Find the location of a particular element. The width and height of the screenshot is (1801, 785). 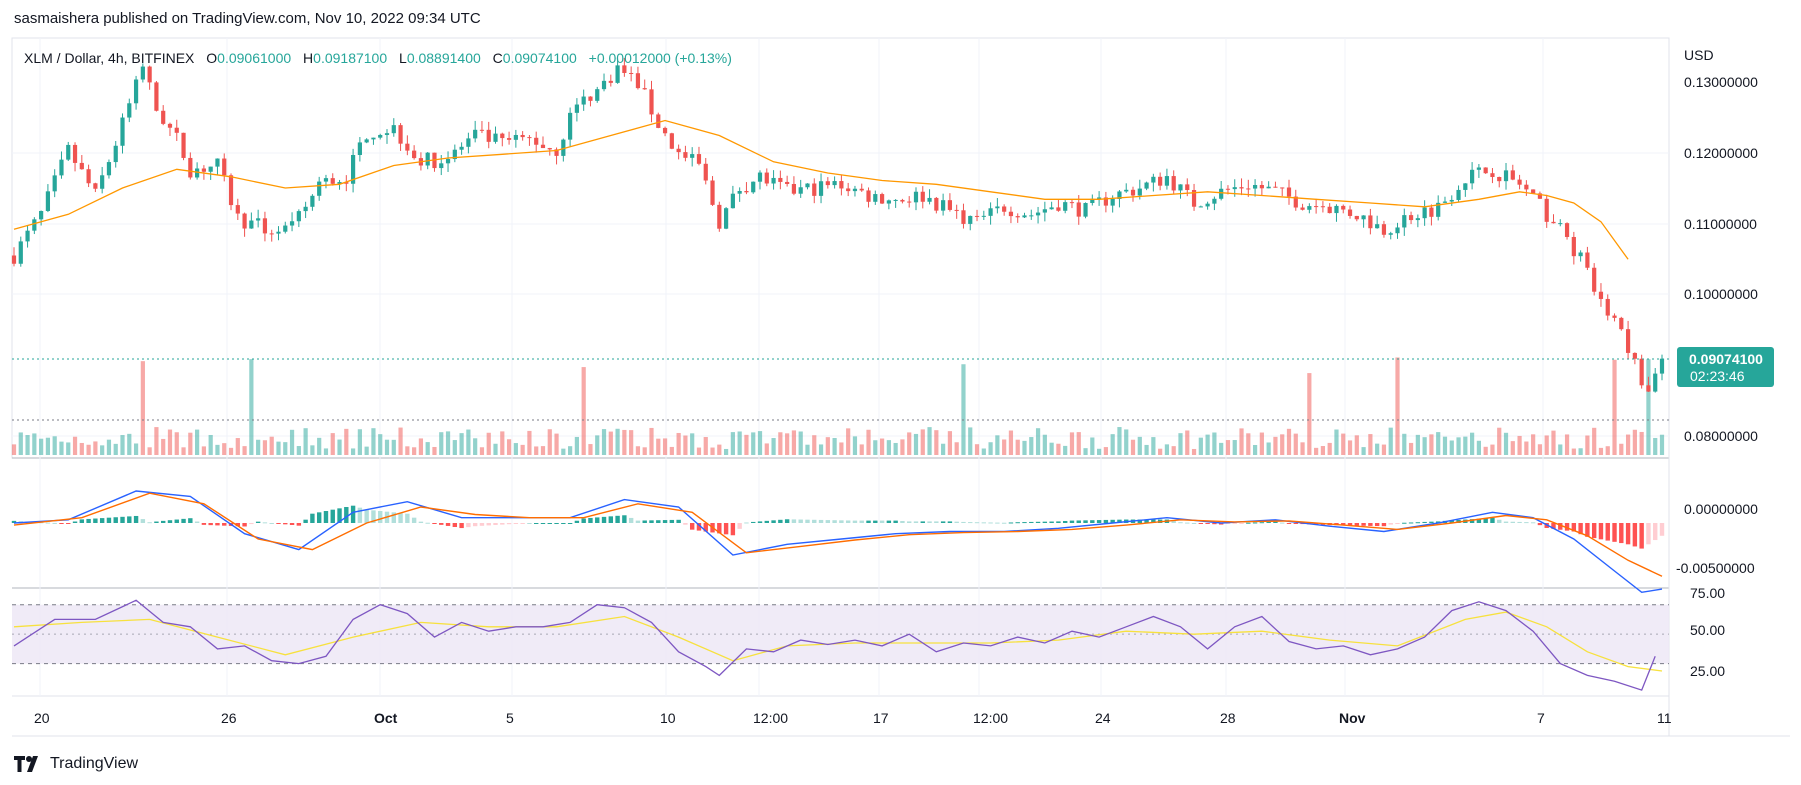

price-tick: 0.12000000 is located at coordinates (1721, 153).